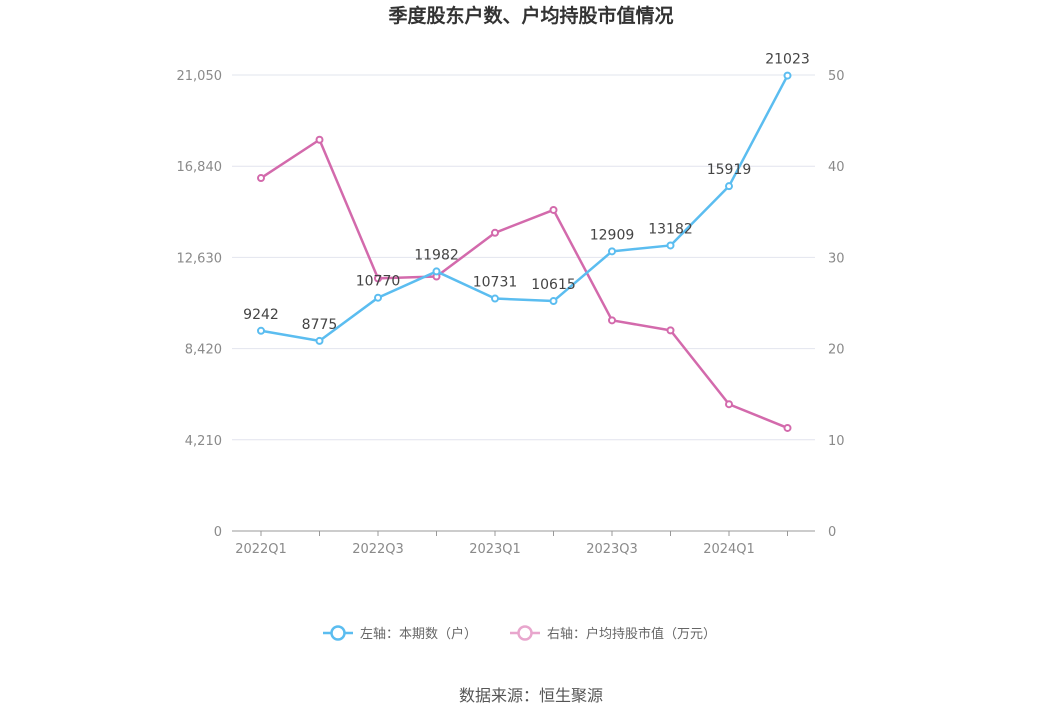 The width and height of the screenshot is (1062, 718). Describe the element at coordinates (320, 325) in the screenshot. I see `data-label: 8775` at that location.